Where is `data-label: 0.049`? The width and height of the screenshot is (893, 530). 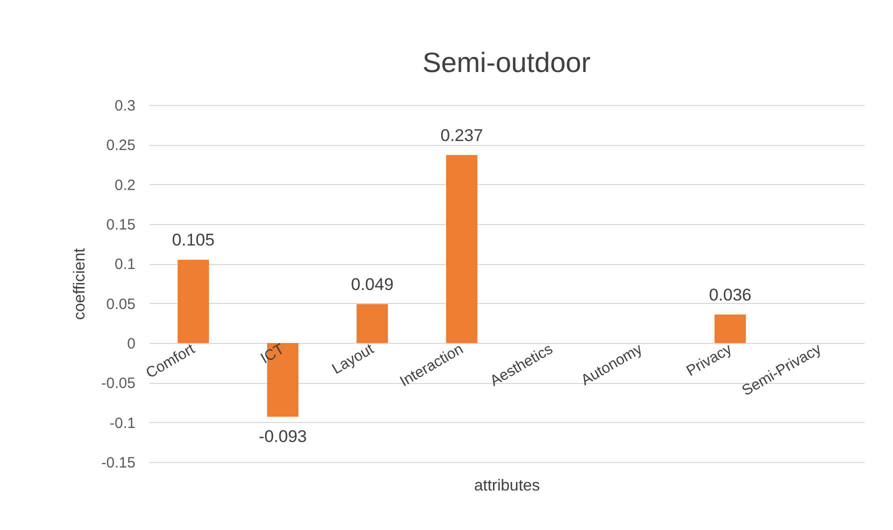 data-label: 0.049 is located at coordinates (372, 284).